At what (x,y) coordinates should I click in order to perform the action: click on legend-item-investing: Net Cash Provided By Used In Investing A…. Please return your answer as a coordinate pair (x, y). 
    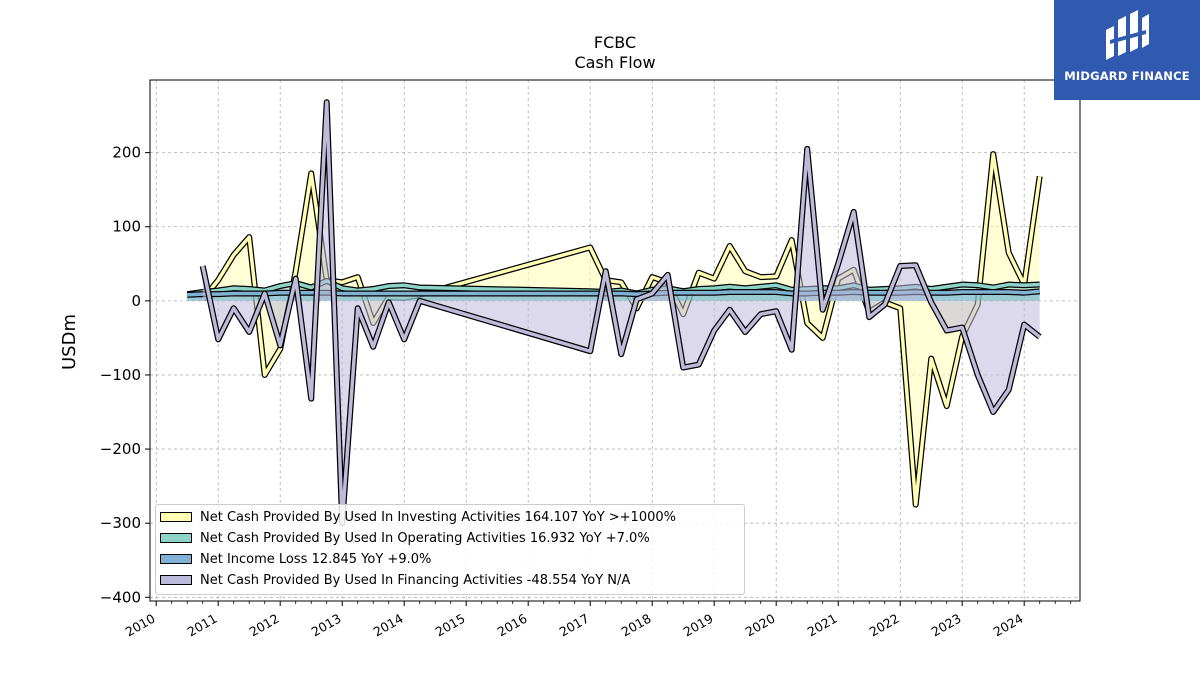
    Looking at the image, I should click on (418, 517).